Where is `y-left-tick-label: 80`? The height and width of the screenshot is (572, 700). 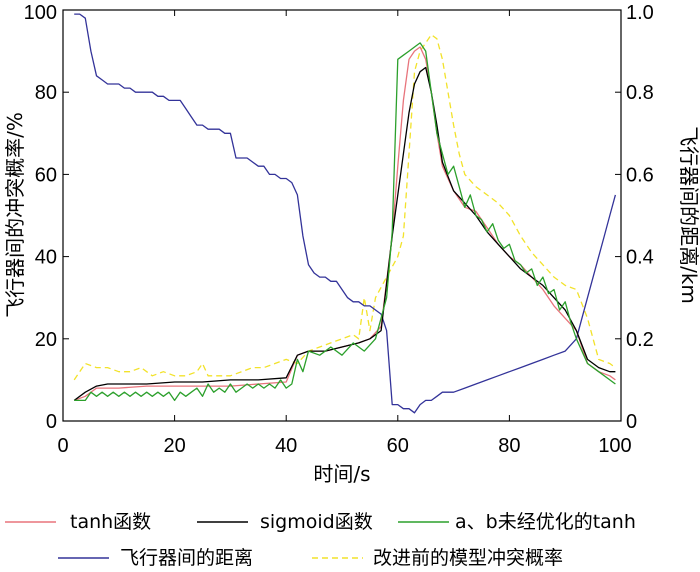
y-left-tick-label: 80 is located at coordinates (46, 93).